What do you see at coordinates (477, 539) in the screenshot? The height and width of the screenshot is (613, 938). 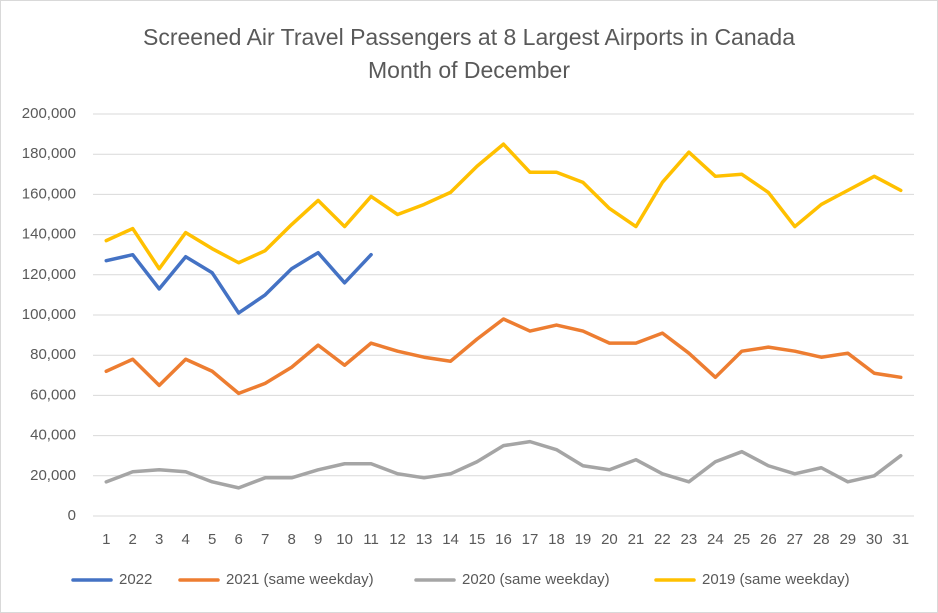 I see `x-tick-label: 15` at bounding box center [477, 539].